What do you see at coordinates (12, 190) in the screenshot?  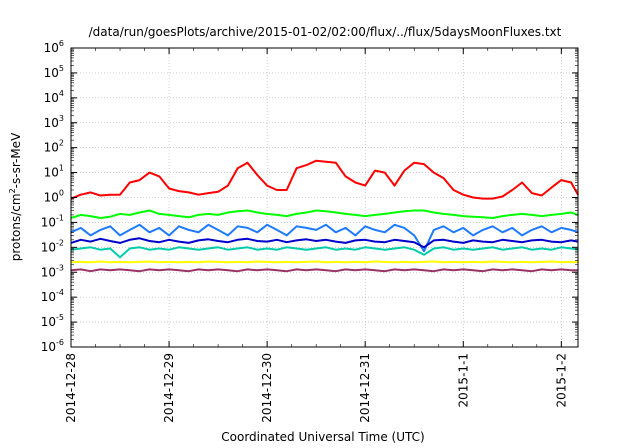 I see `y-axis-label-exp: 2` at bounding box center [12, 190].